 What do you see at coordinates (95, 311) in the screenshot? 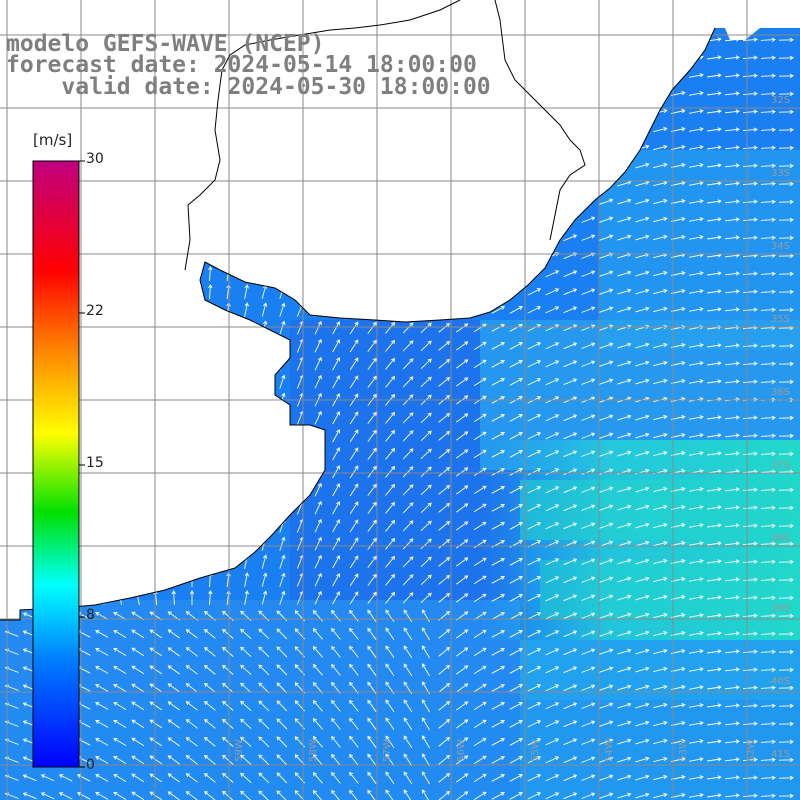
I see `colorbar-tick-22: 22` at bounding box center [95, 311].